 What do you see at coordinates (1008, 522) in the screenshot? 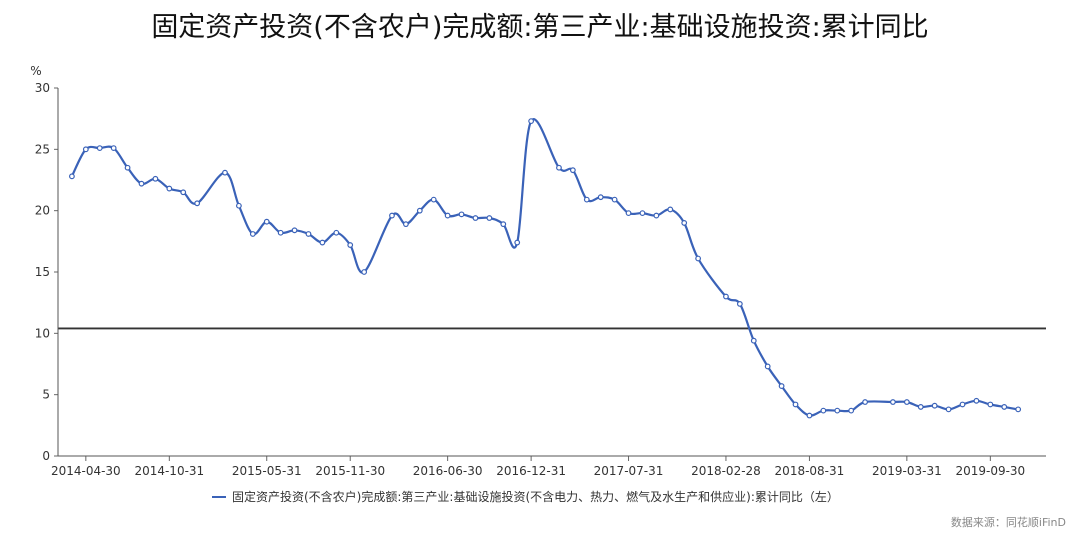
I see `source-note: 数据来源：同花顺iFinD` at bounding box center [1008, 522].